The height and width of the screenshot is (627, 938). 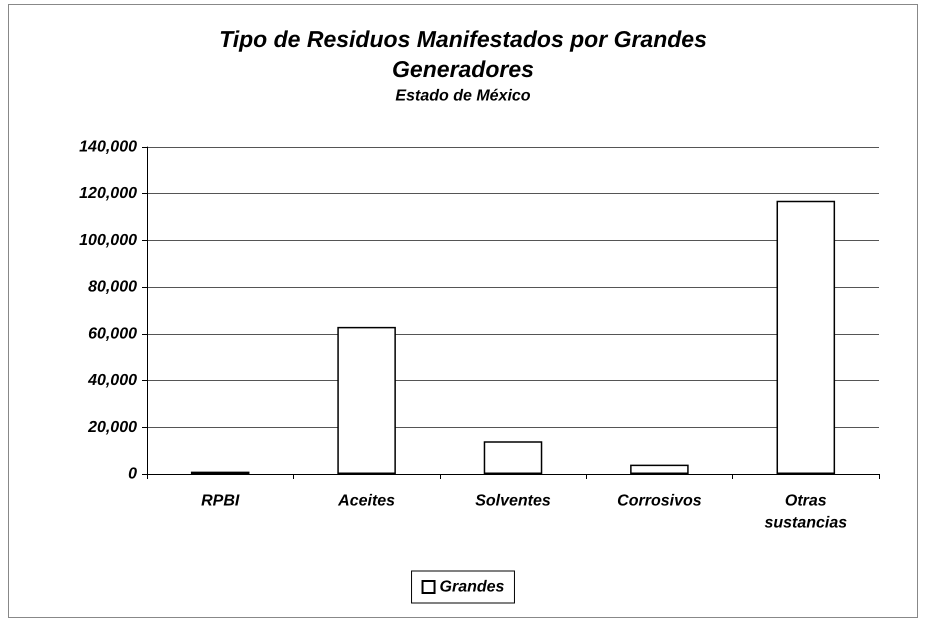 What do you see at coordinates (366, 501) in the screenshot?
I see `x-tick-label: Aceites` at bounding box center [366, 501].